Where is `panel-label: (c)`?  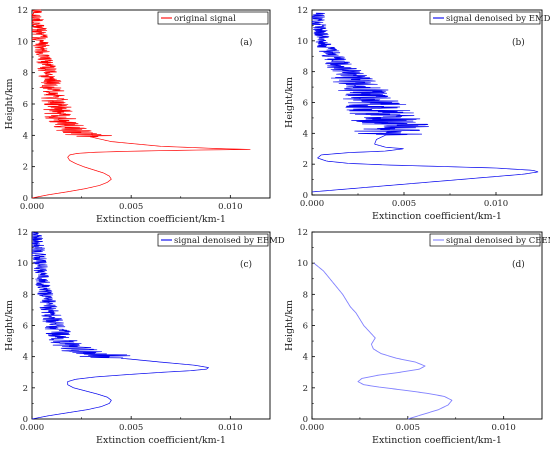 panel-label: (c) is located at coordinates (246, 264).